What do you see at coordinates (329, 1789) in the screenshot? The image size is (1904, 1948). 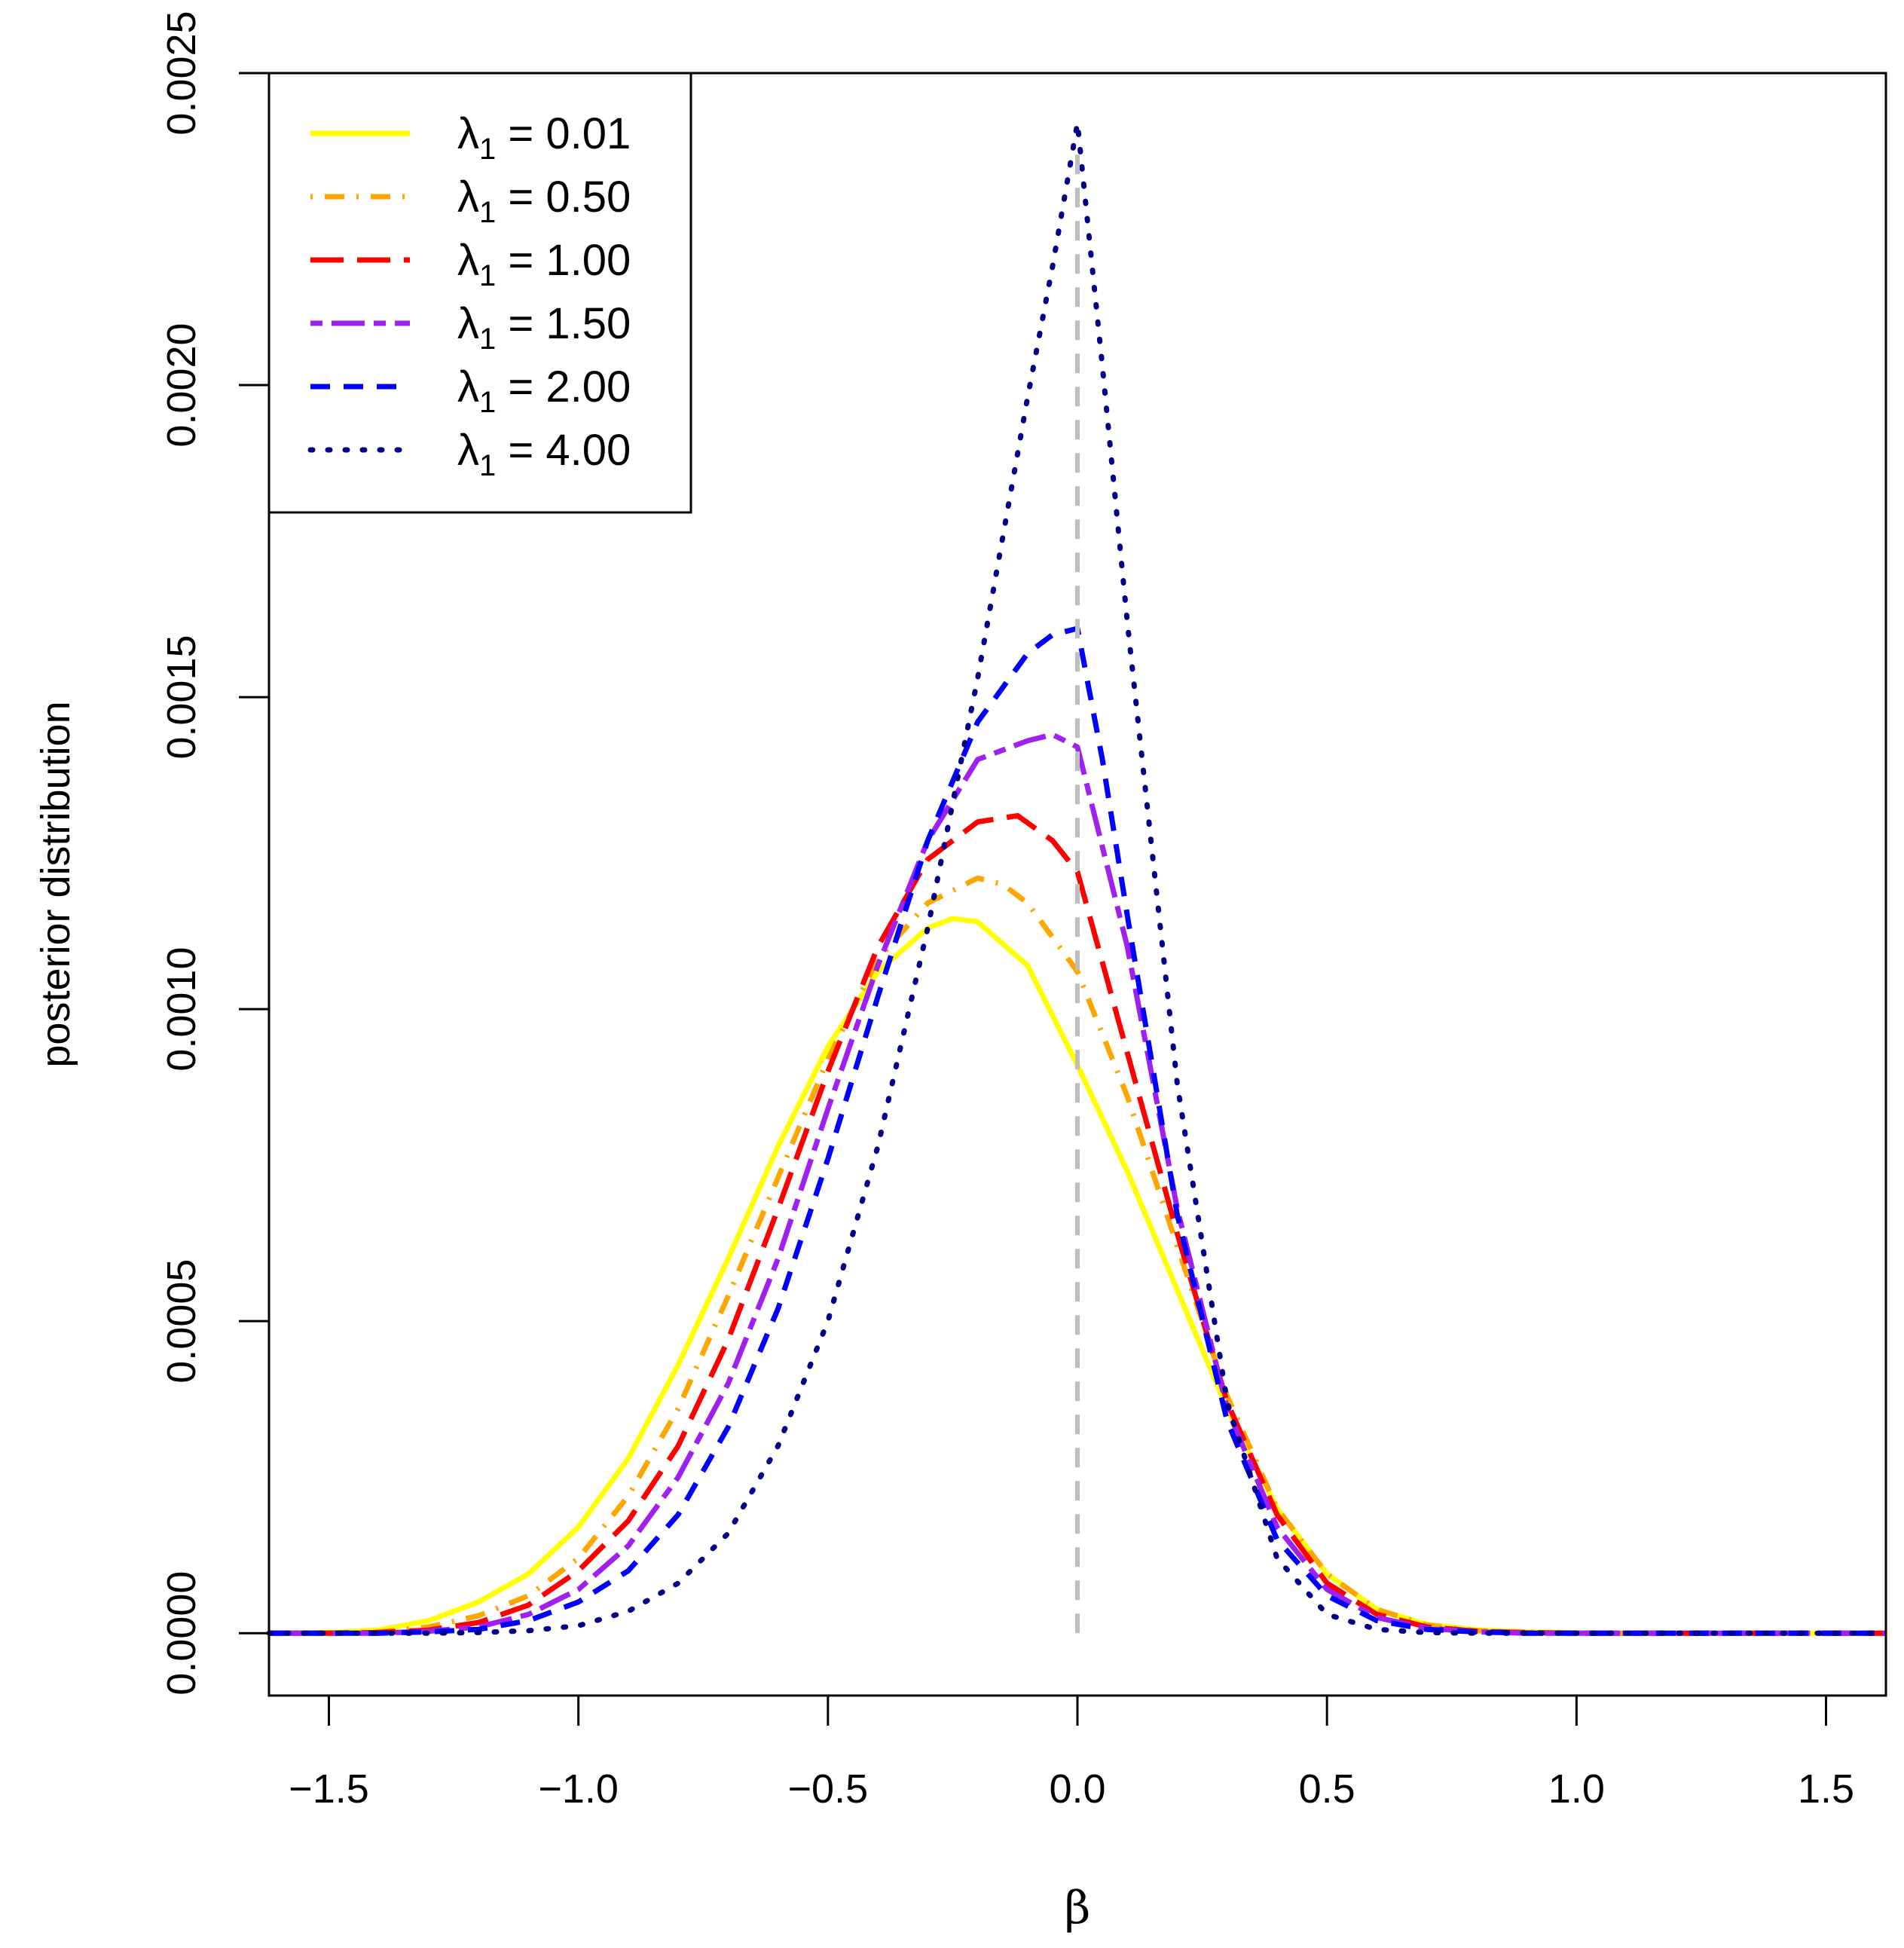 I see `x-tick-label-0: −1.5` at bounding box center [329, 1789].